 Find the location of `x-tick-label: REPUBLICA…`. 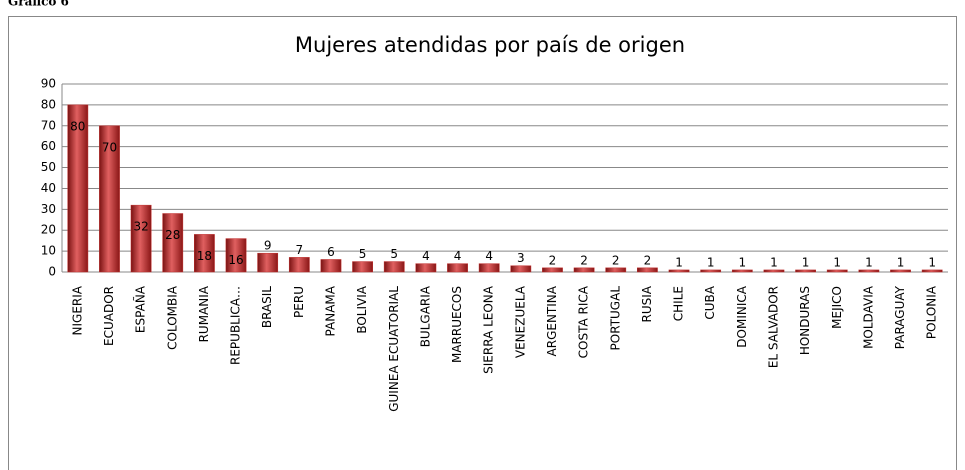

x-tick-label: REPUBLICA… is located at coordinates (236, 325).